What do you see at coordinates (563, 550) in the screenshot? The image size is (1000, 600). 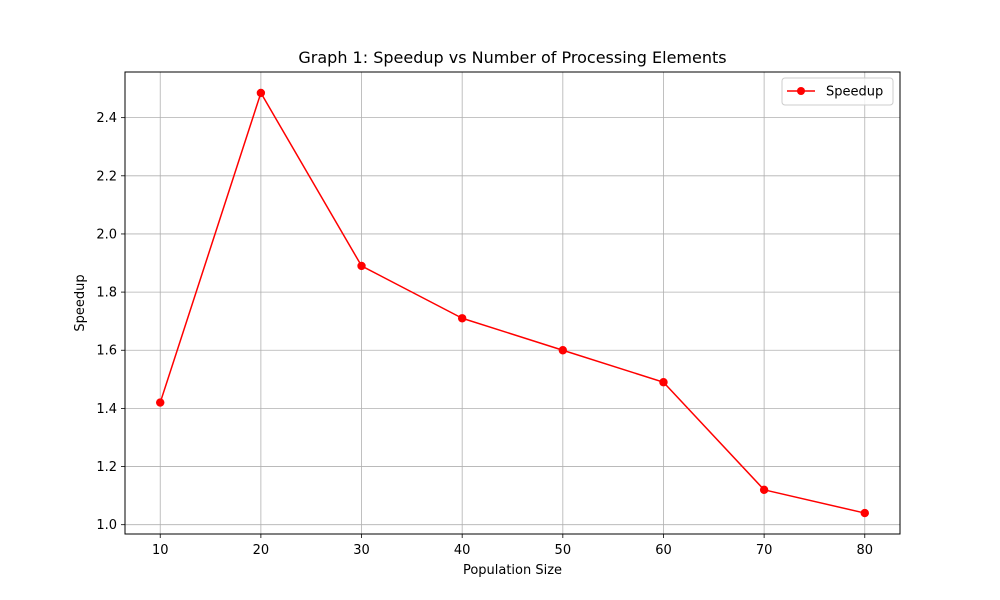 I see `x-tick-label: 50` at bounding box center [563, 550].